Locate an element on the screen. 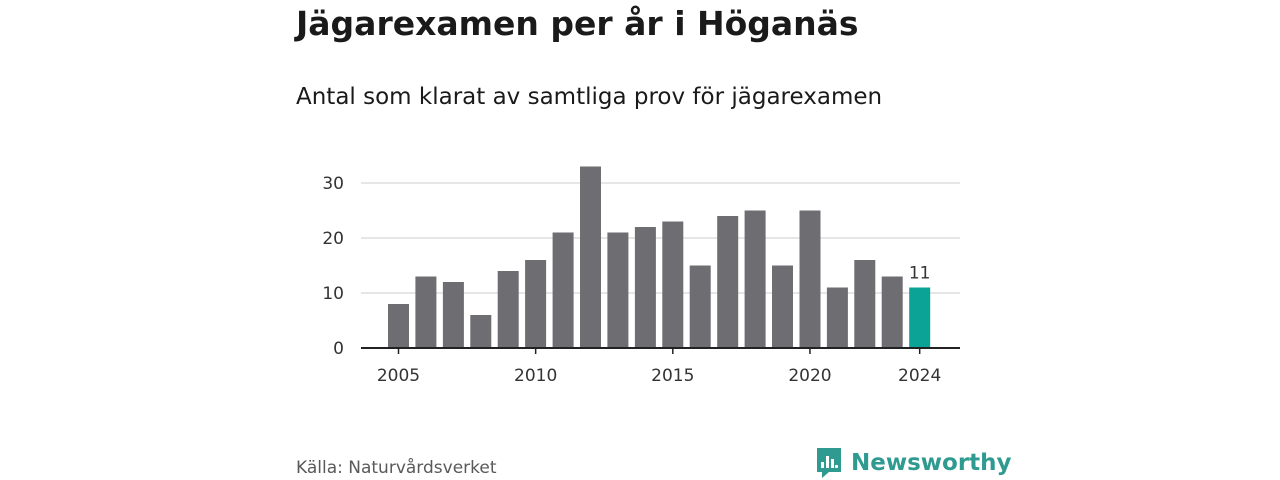 Image resolution: width=1280 pixels, height=480 pixels. x-tick-label: 2005 is located at coordinates (398, 376).